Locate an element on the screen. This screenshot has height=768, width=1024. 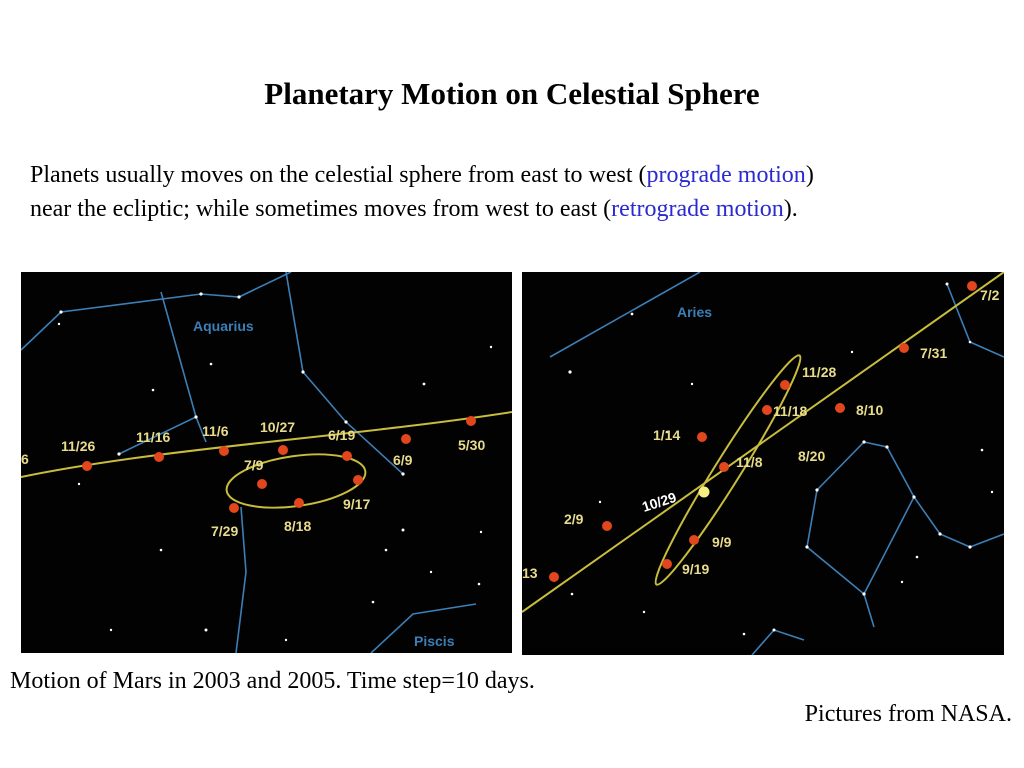
image-credit: Pictures from NASA. is located at coordinates (908, 714).